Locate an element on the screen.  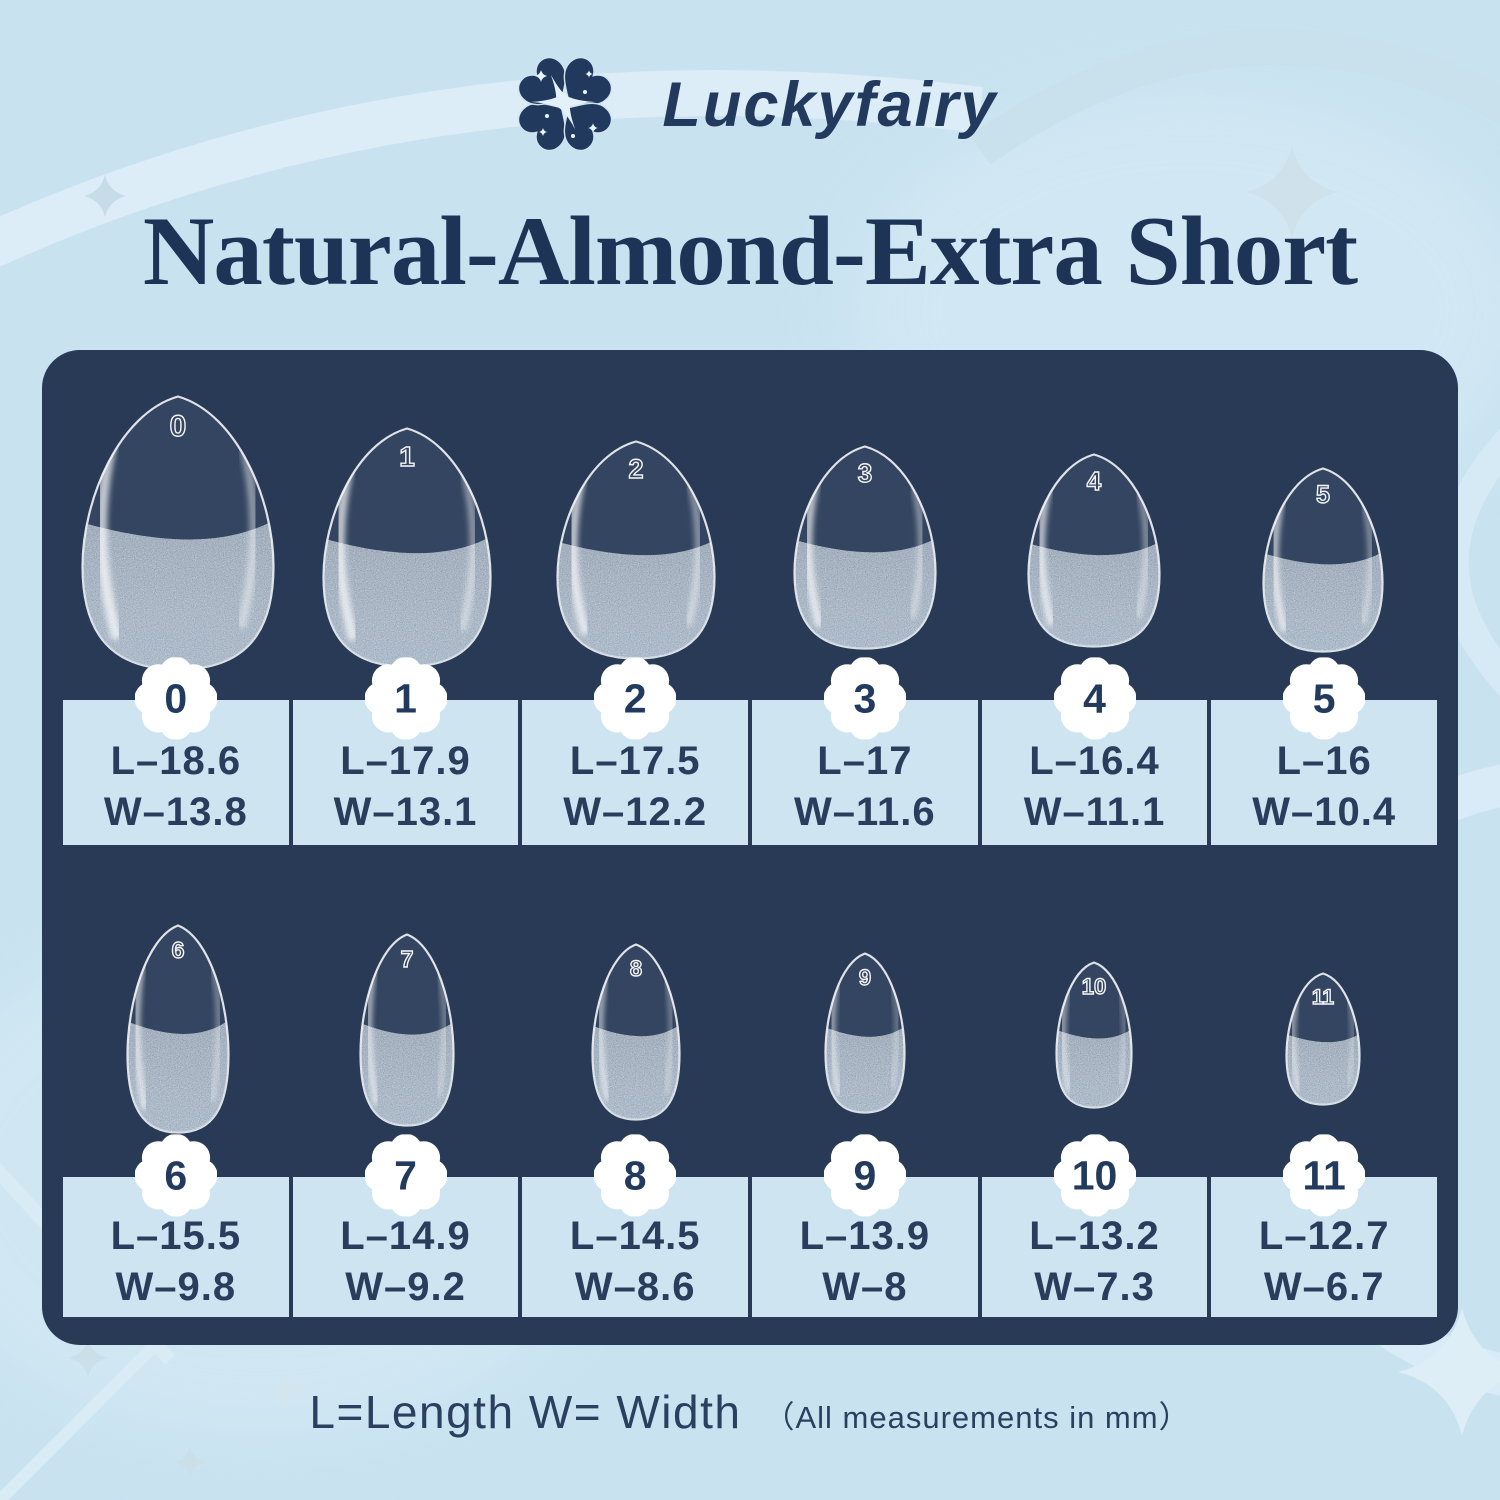
size-cell: 6 L–15.5 W–9.8 is located at coordinates (176, 1225).